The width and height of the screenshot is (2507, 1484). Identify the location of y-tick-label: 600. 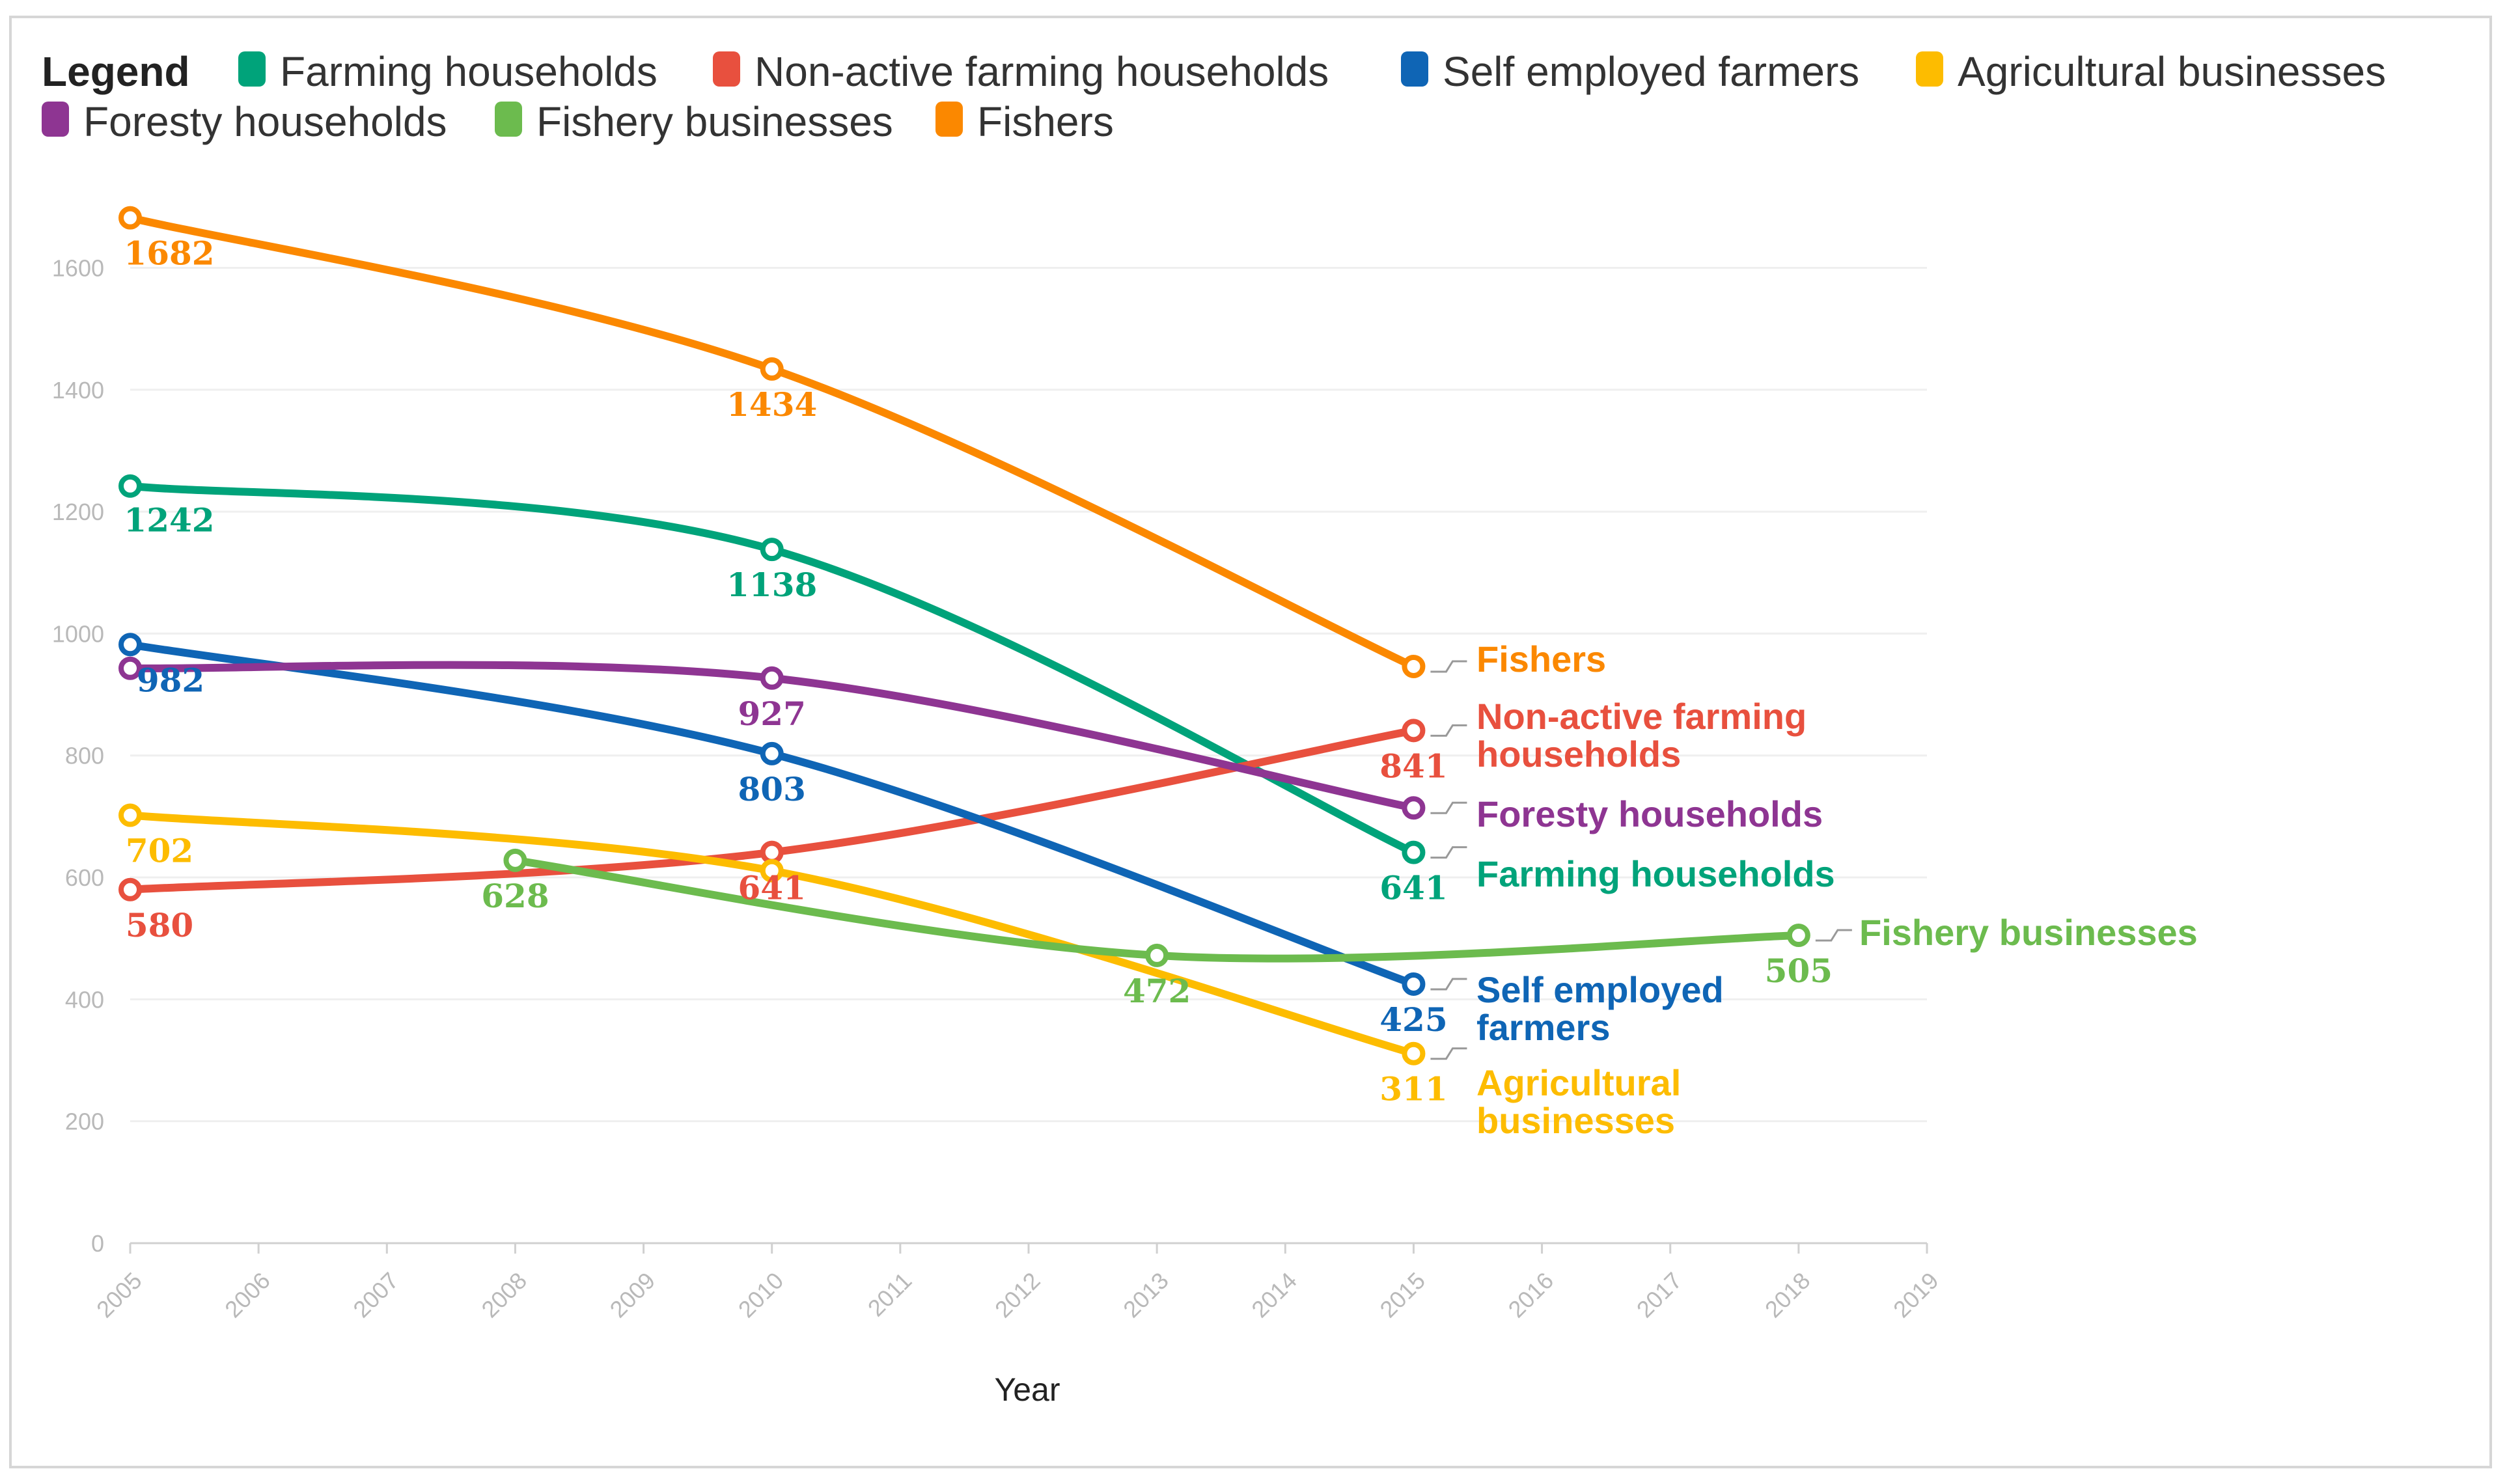
(84, 877).